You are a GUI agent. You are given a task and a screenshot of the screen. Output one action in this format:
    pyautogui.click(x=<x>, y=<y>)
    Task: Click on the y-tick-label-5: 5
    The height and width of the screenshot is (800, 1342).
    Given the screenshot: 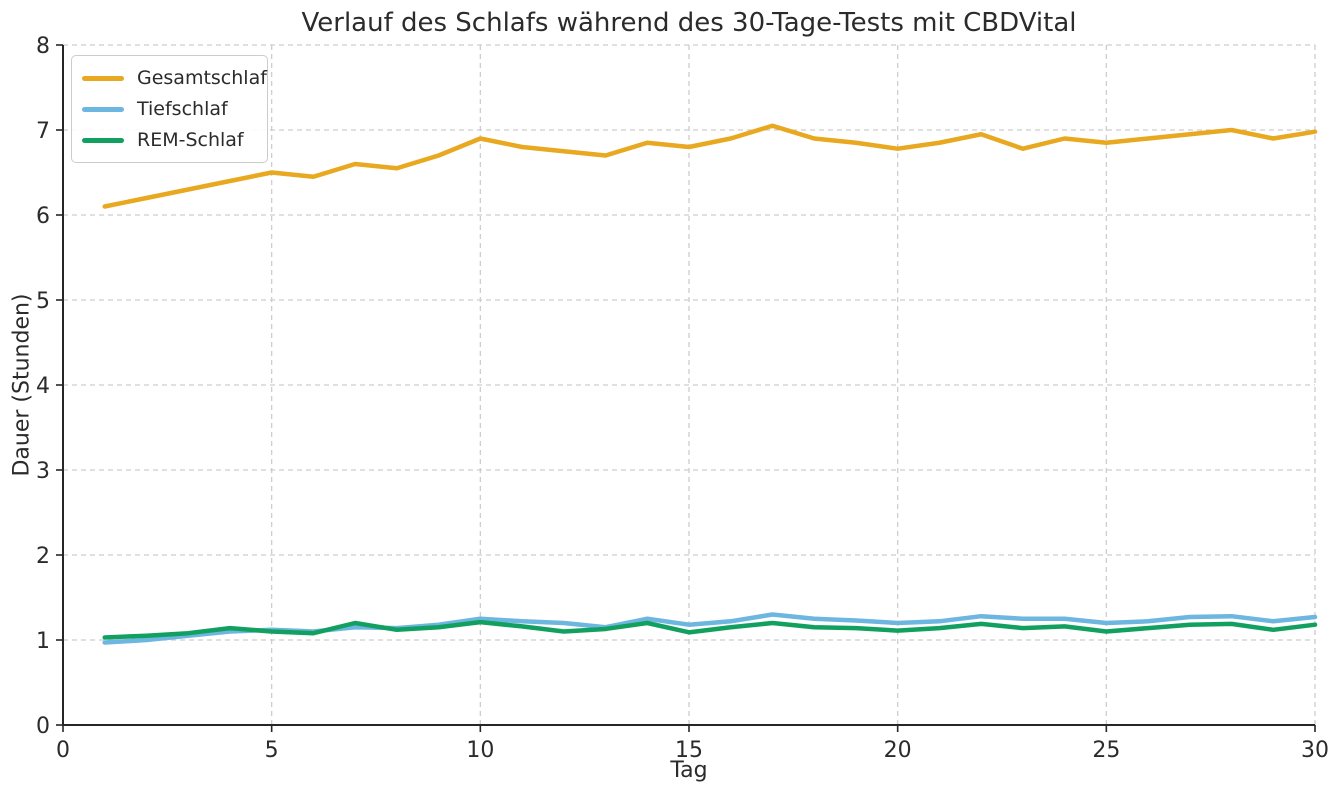 What is the action you would take?
    pyautogui.click(x=43, y=301)
    